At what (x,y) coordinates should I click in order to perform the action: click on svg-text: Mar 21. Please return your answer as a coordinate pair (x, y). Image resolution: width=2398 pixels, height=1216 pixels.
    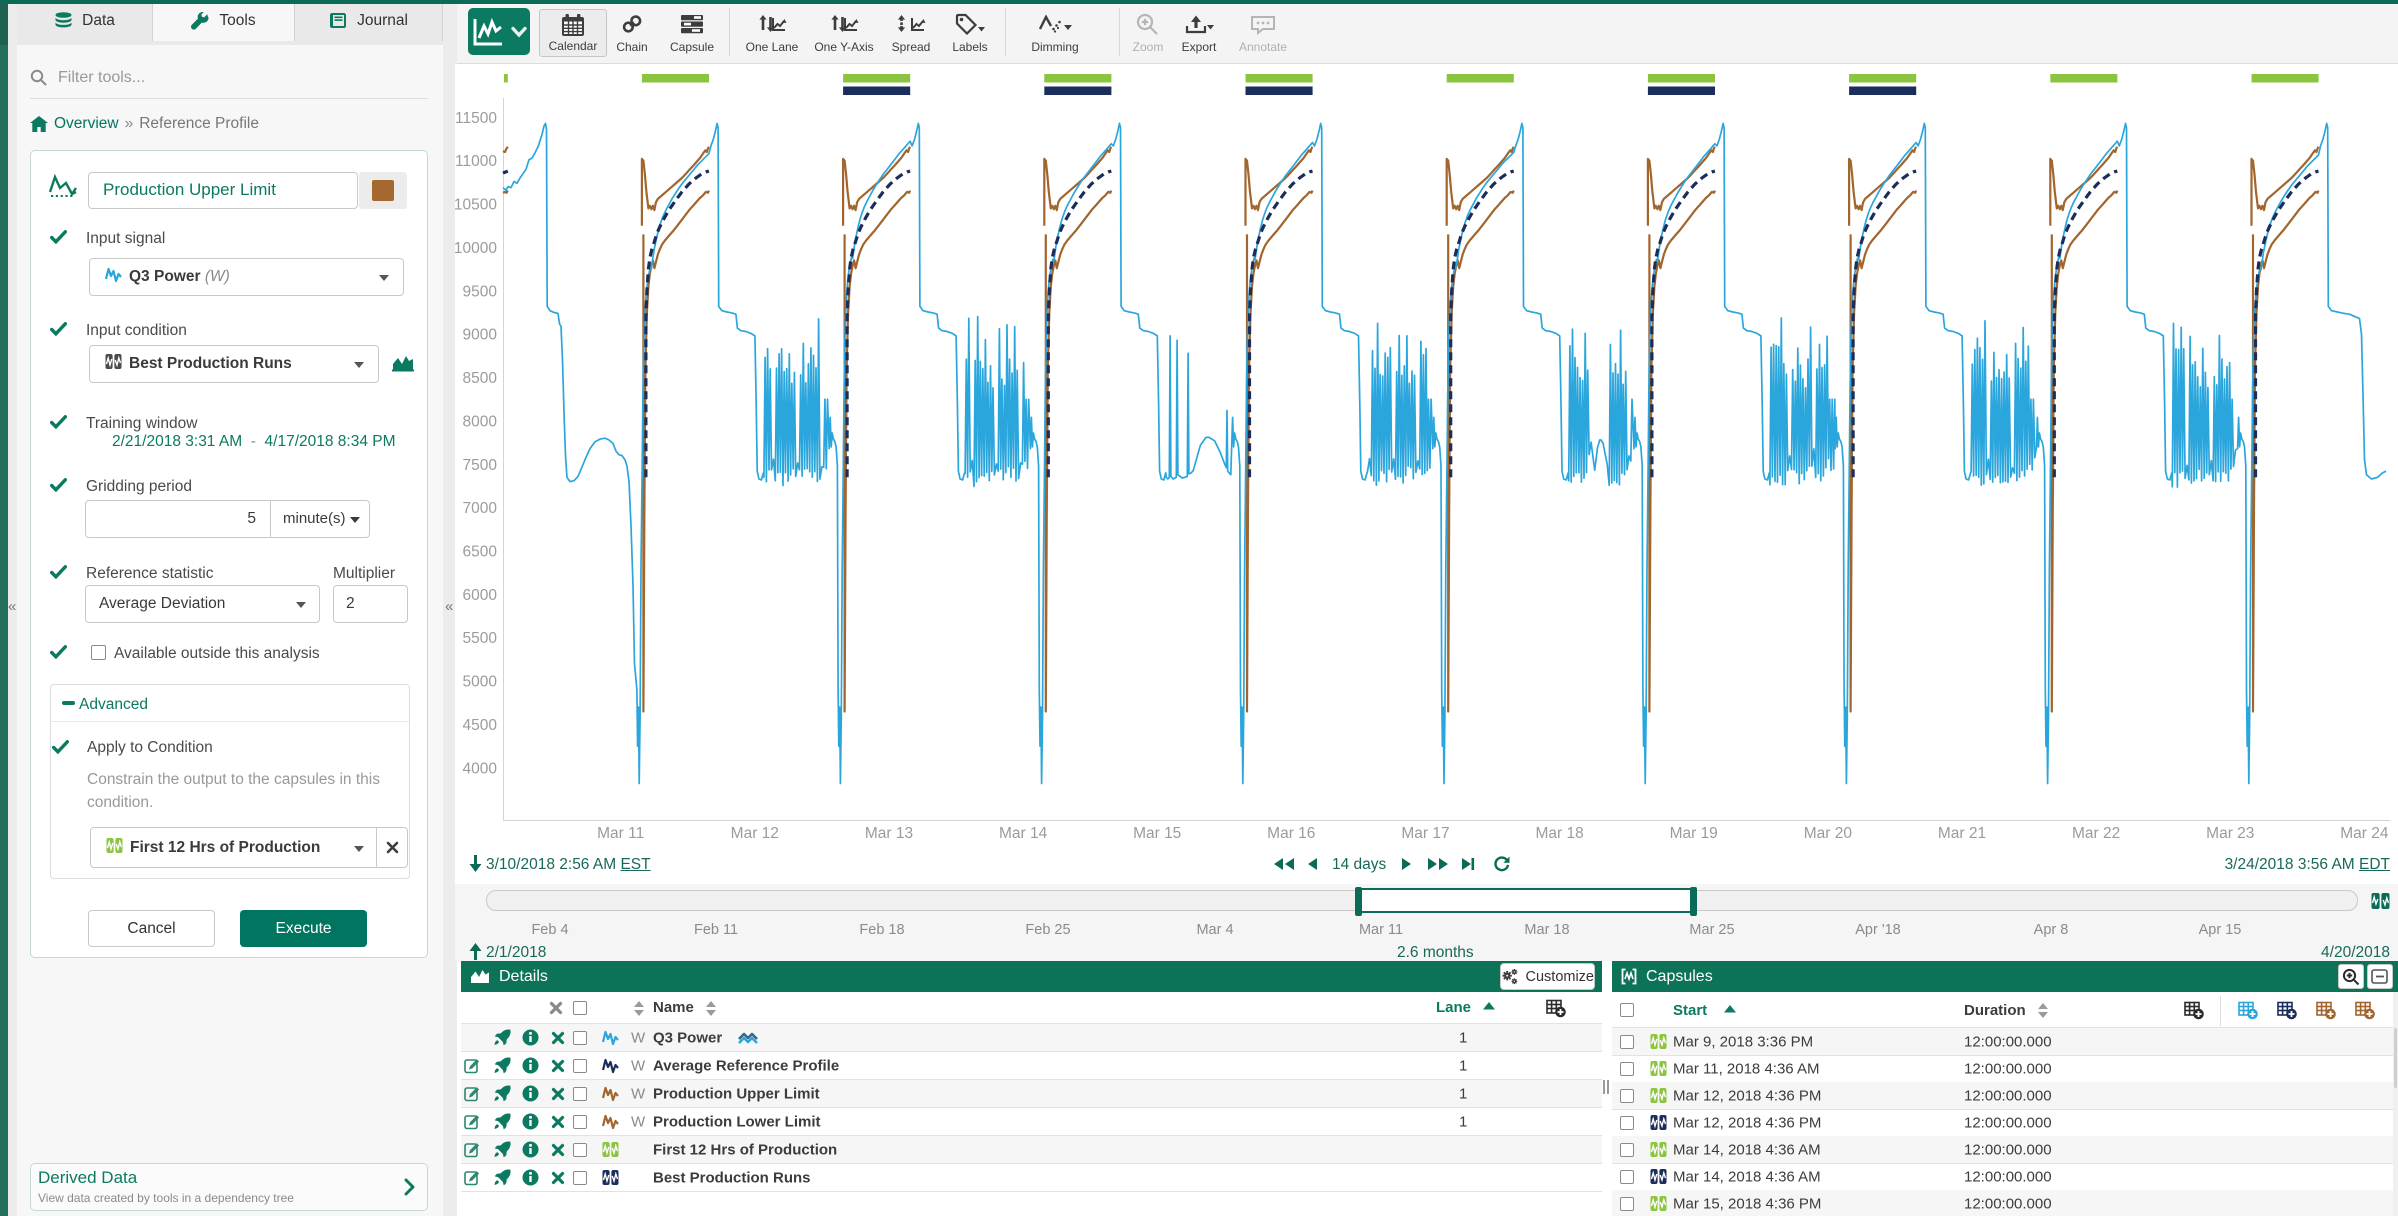
    Looking at the image, I should click on (1962, 833).